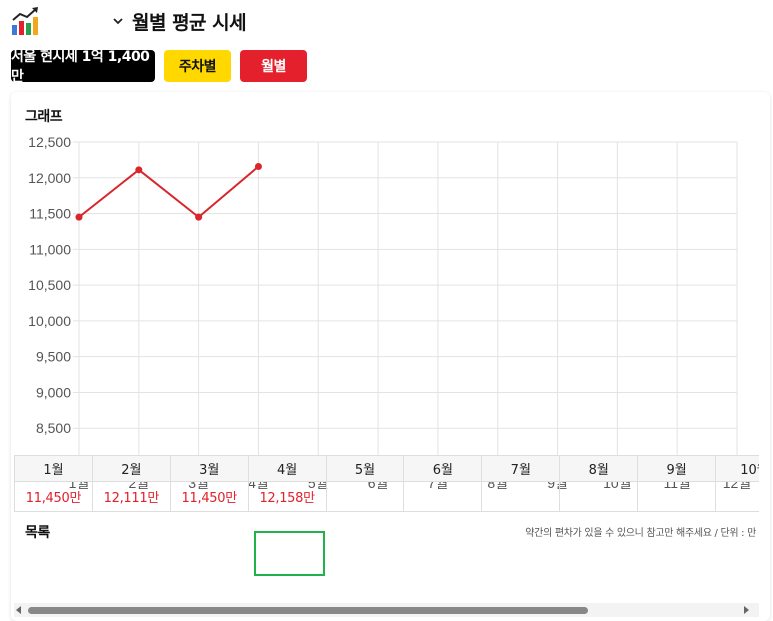 The image size is (773, 621). Describe the element at coordinates (289, 553) in the screenshot. I see `highlight-box` at that location.